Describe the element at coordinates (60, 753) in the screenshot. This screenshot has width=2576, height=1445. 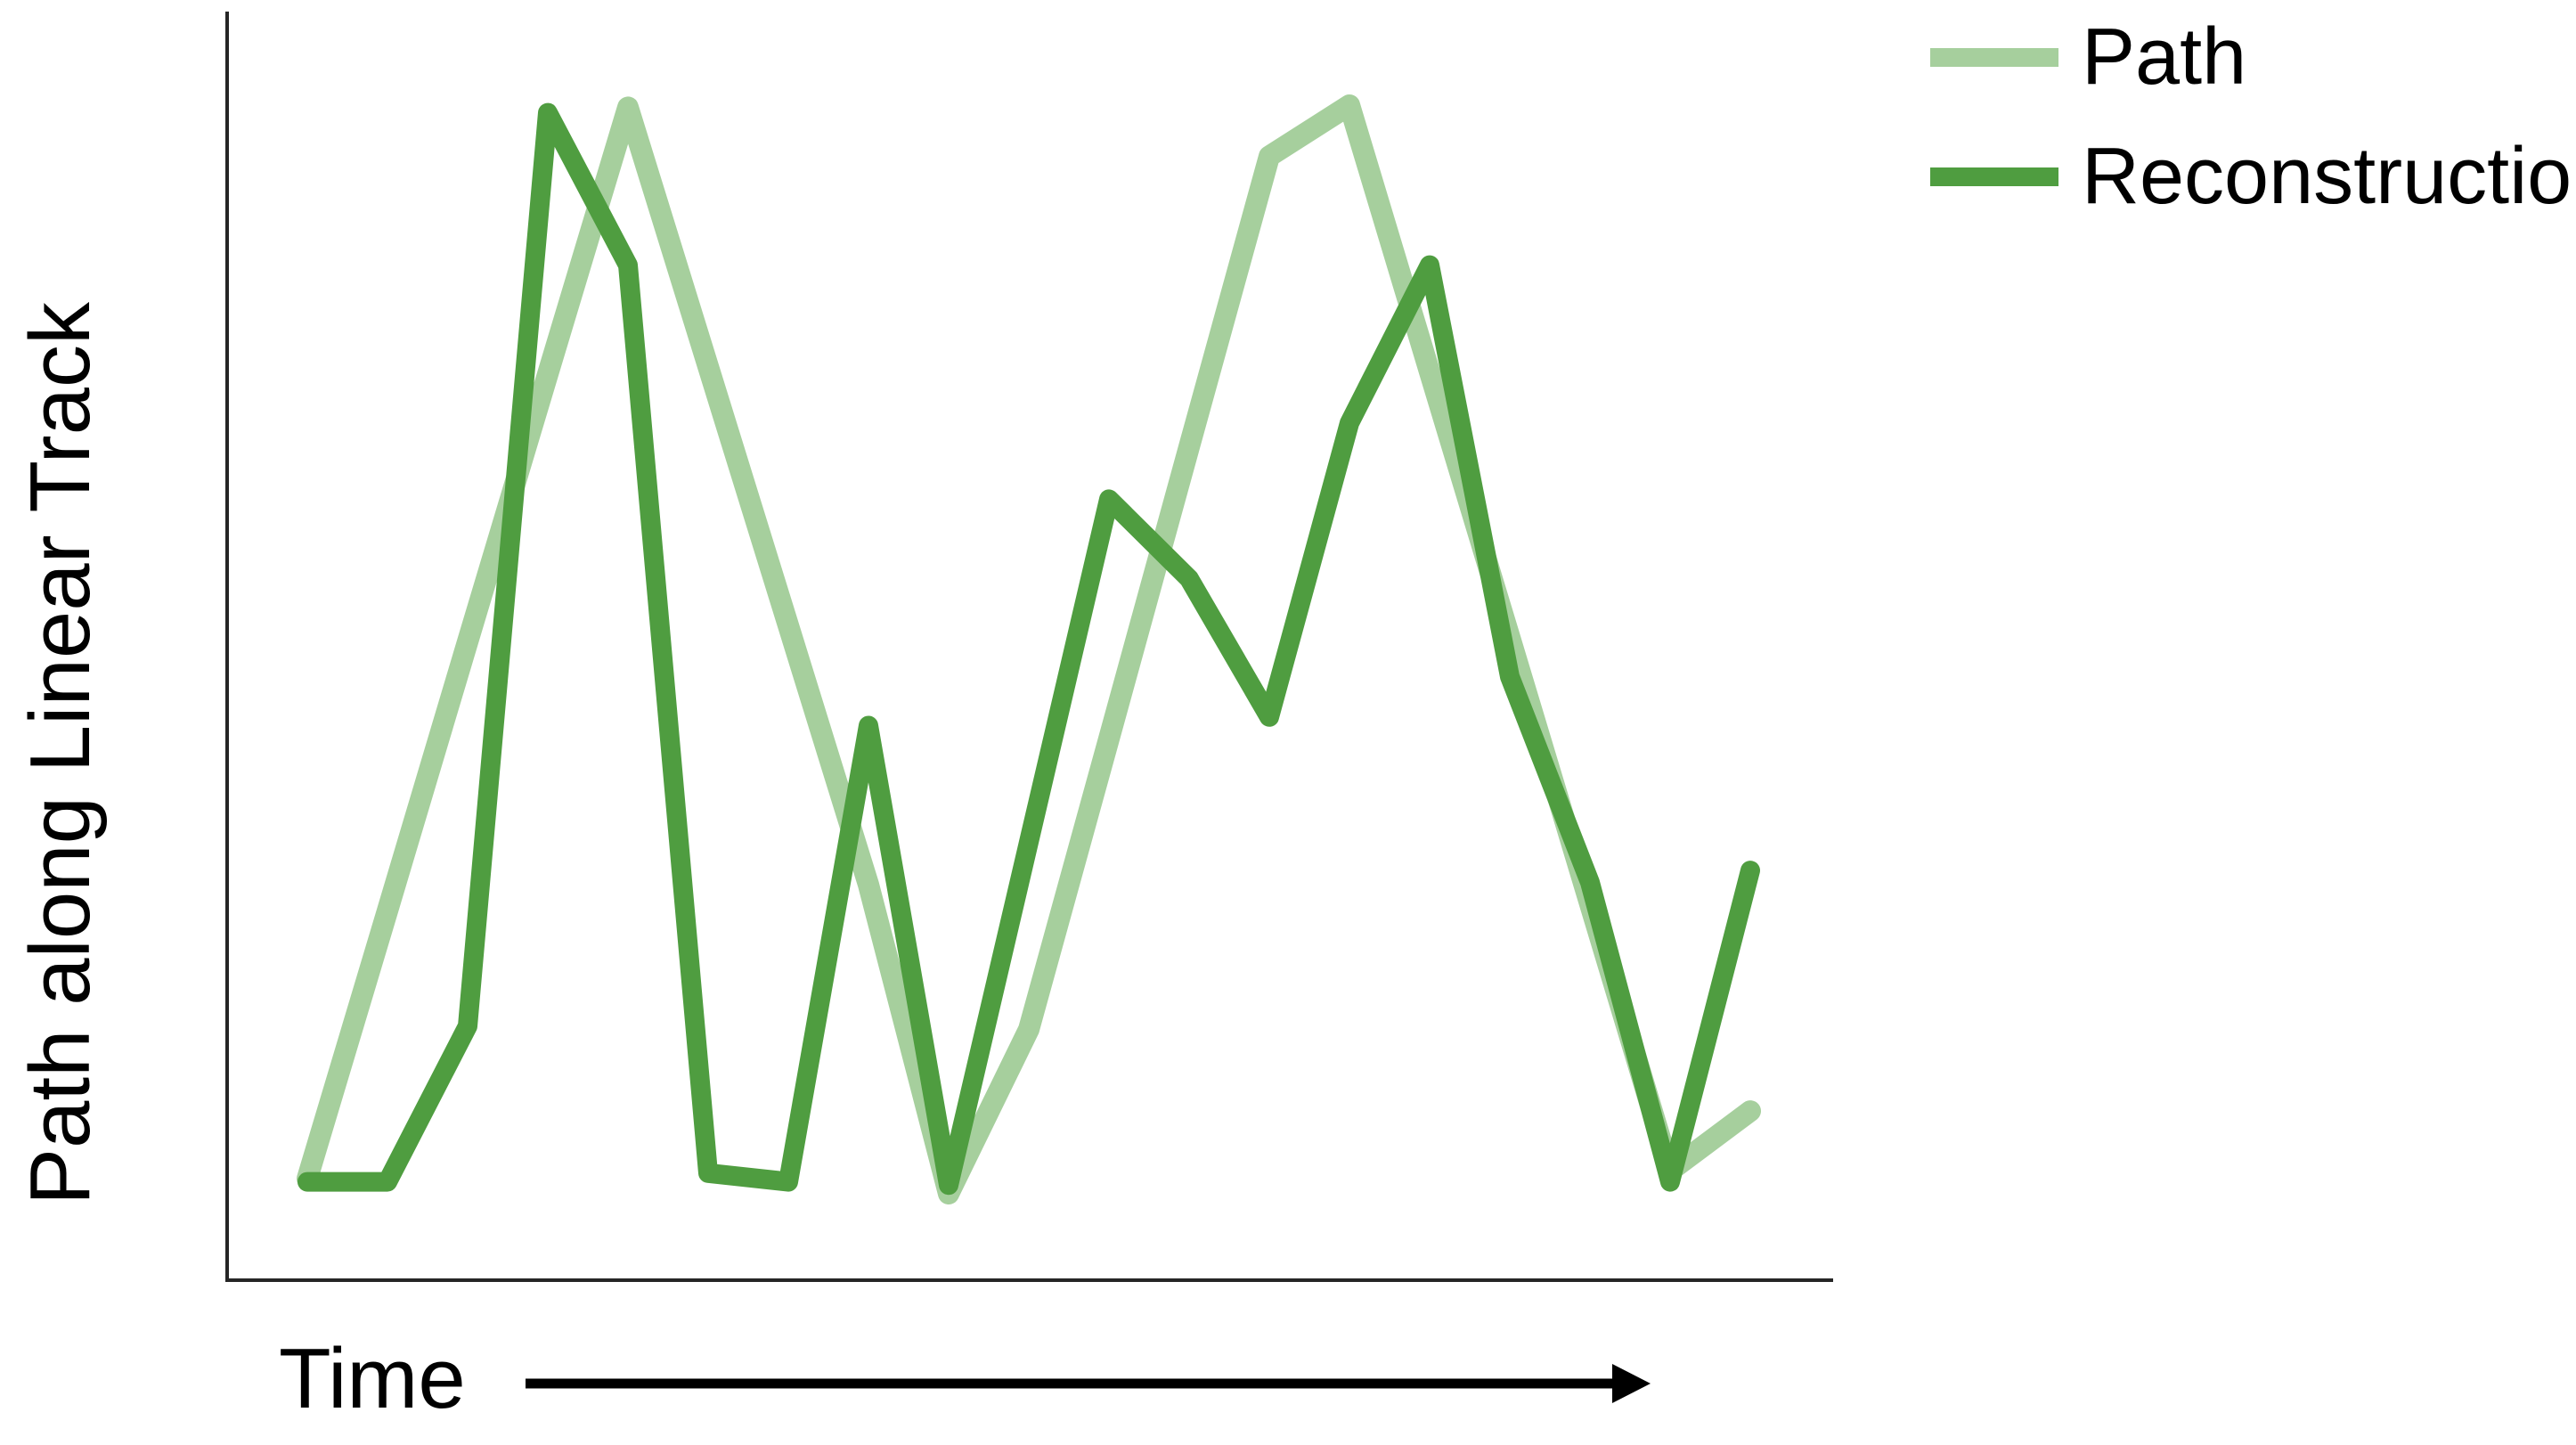
I see `y-axis-label: Path along Linear Track` at that location.